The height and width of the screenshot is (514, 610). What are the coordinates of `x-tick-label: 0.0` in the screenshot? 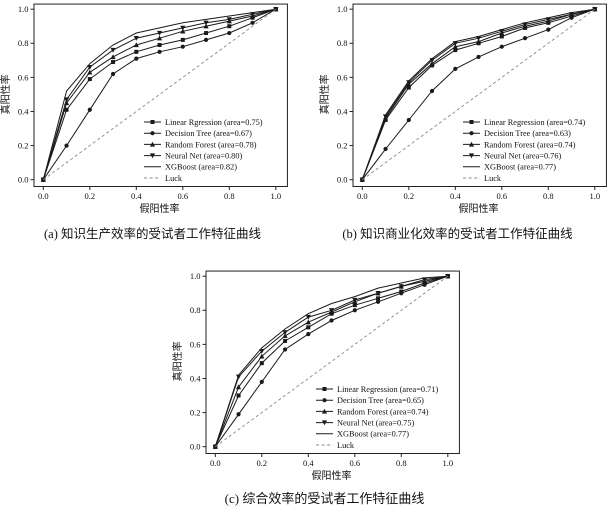 It's located at (43, 196).